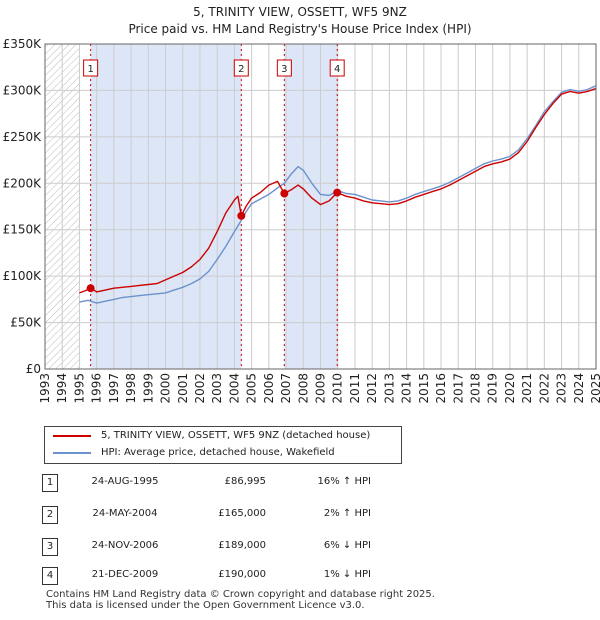  I want to click on sale-number-label: 3, so click(284, 69).